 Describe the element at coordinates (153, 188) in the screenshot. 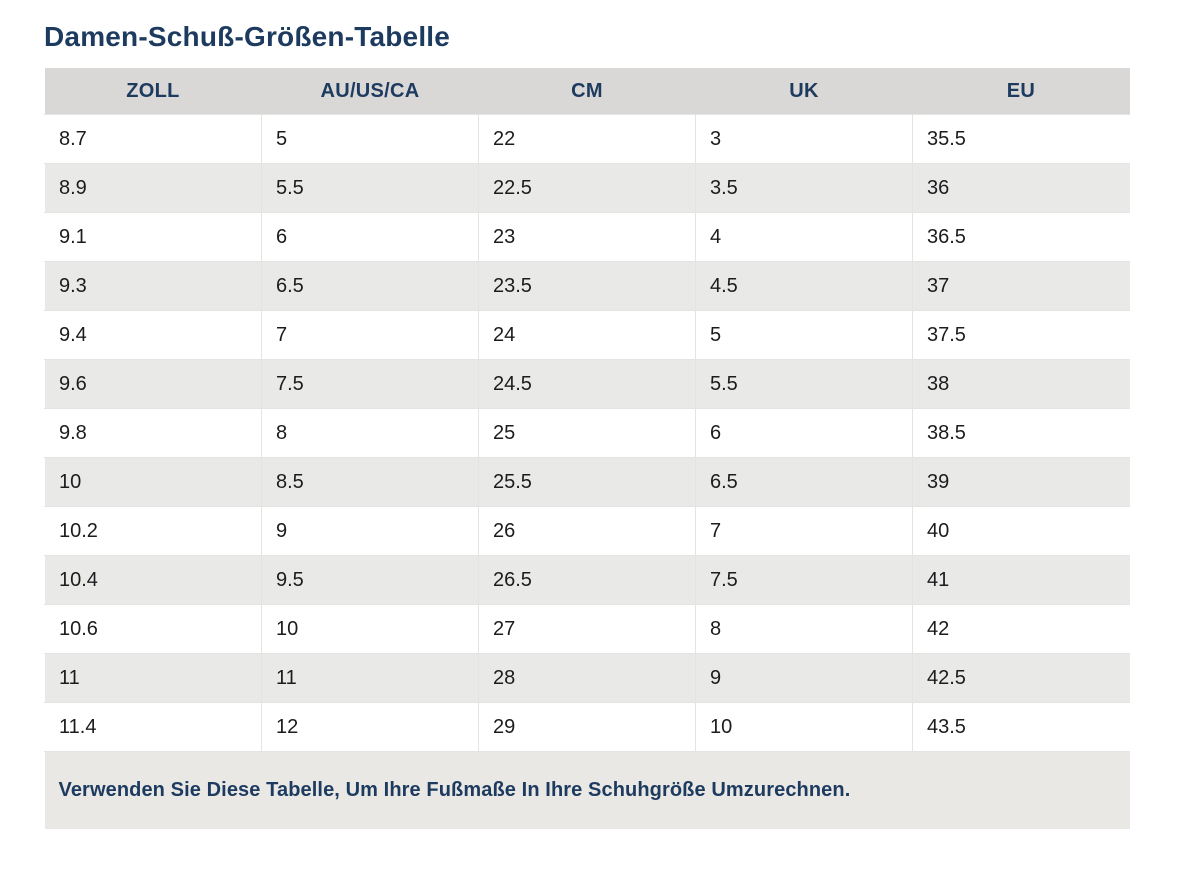

I see `cell-zoll: 8.9` at that location.